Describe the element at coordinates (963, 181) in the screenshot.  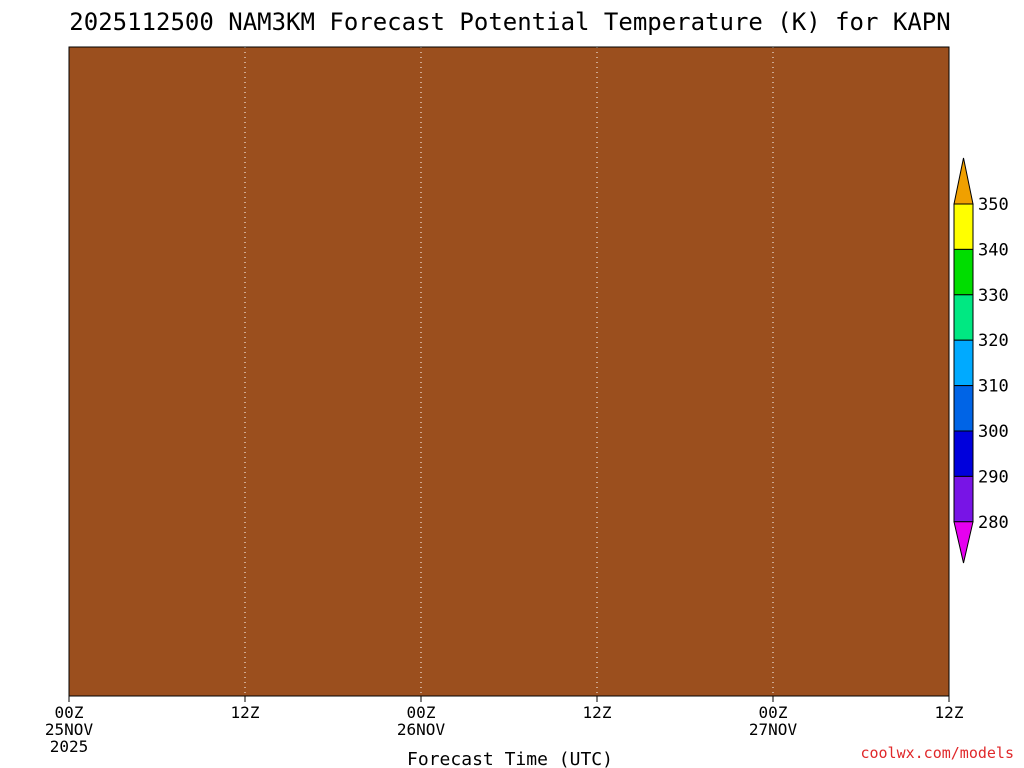
I see `colorbar-top-arrow` at that location.